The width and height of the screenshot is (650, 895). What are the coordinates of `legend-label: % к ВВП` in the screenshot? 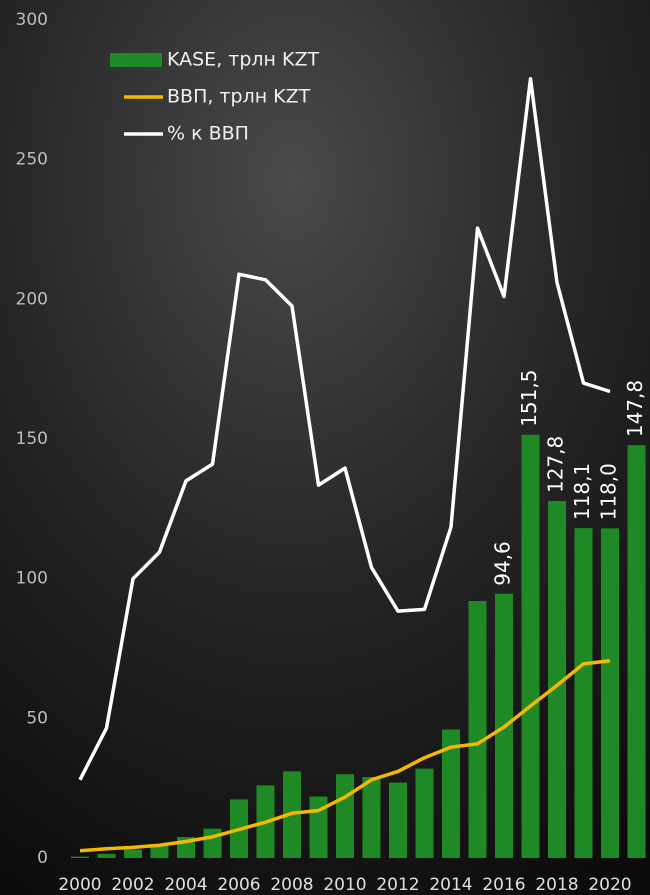 It's located at (208, 134).